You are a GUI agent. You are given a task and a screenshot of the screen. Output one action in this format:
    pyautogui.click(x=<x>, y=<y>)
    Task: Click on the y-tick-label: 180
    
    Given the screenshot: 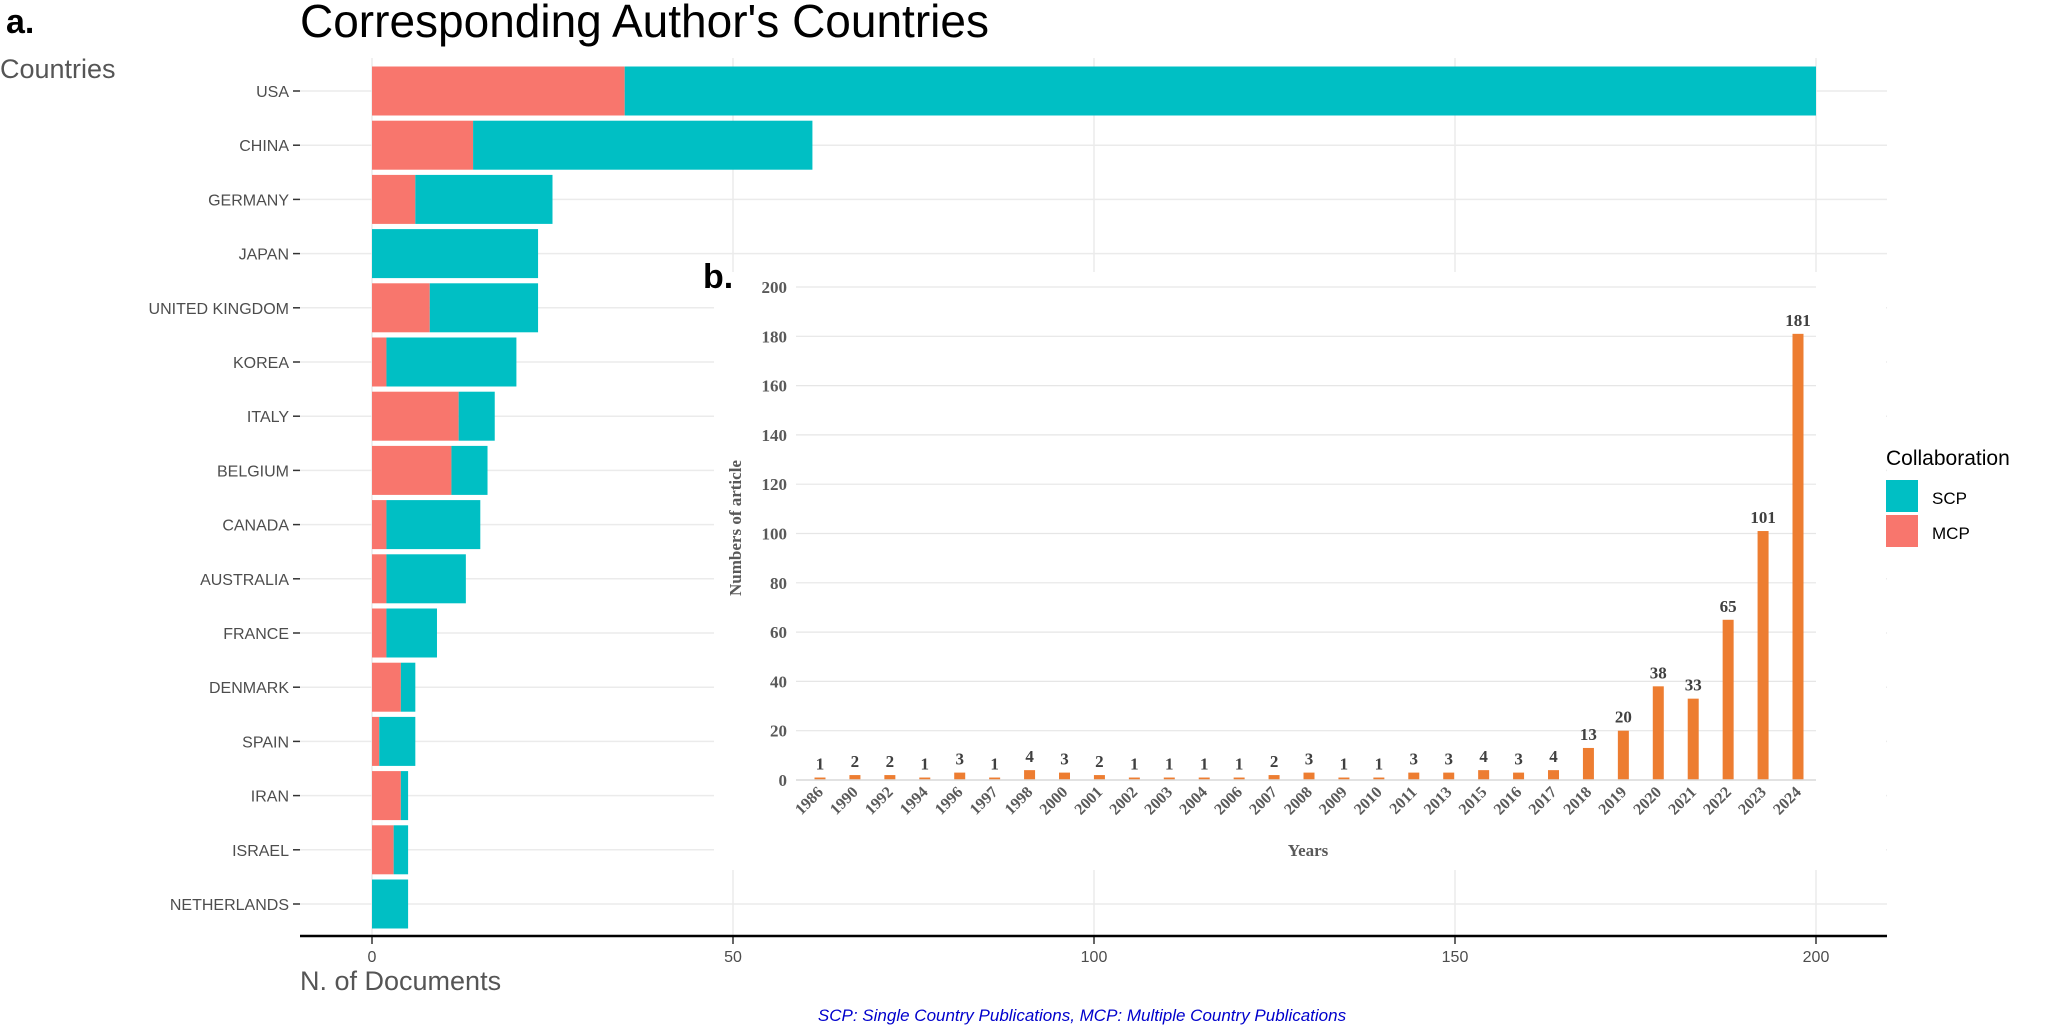 What is the action you would take?
    pyautogui.click(x=775, y=336)
    